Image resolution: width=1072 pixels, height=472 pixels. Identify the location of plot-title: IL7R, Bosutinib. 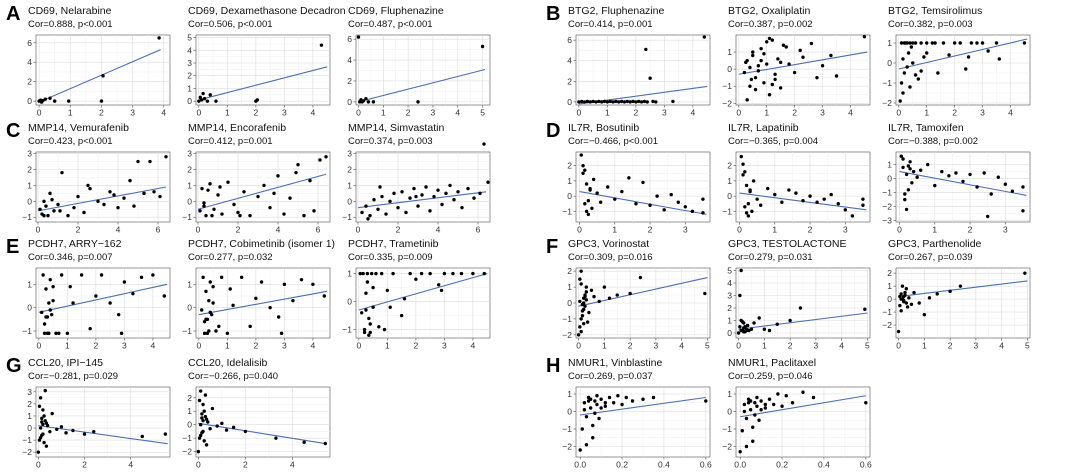
(603, 128).